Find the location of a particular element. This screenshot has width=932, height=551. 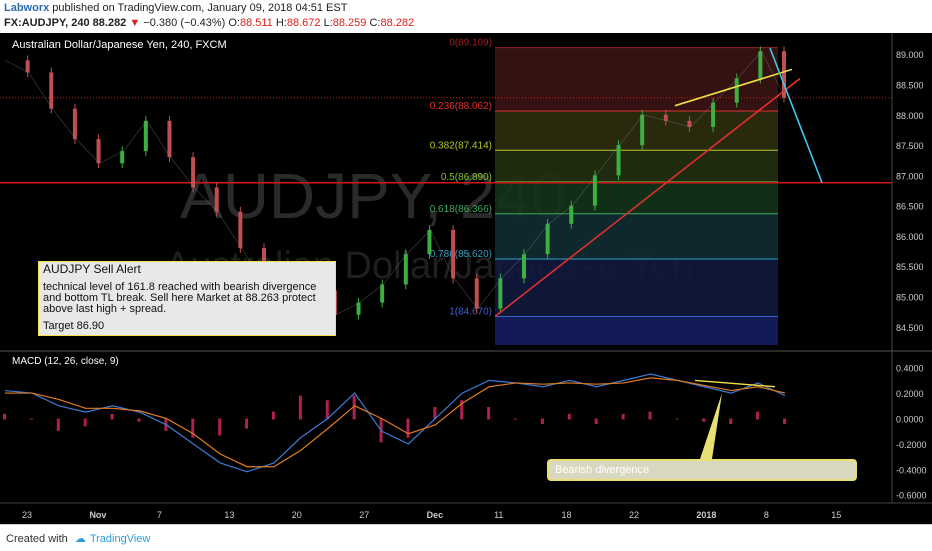

time-tick-label: 11 is located at coordinates (498, 515).